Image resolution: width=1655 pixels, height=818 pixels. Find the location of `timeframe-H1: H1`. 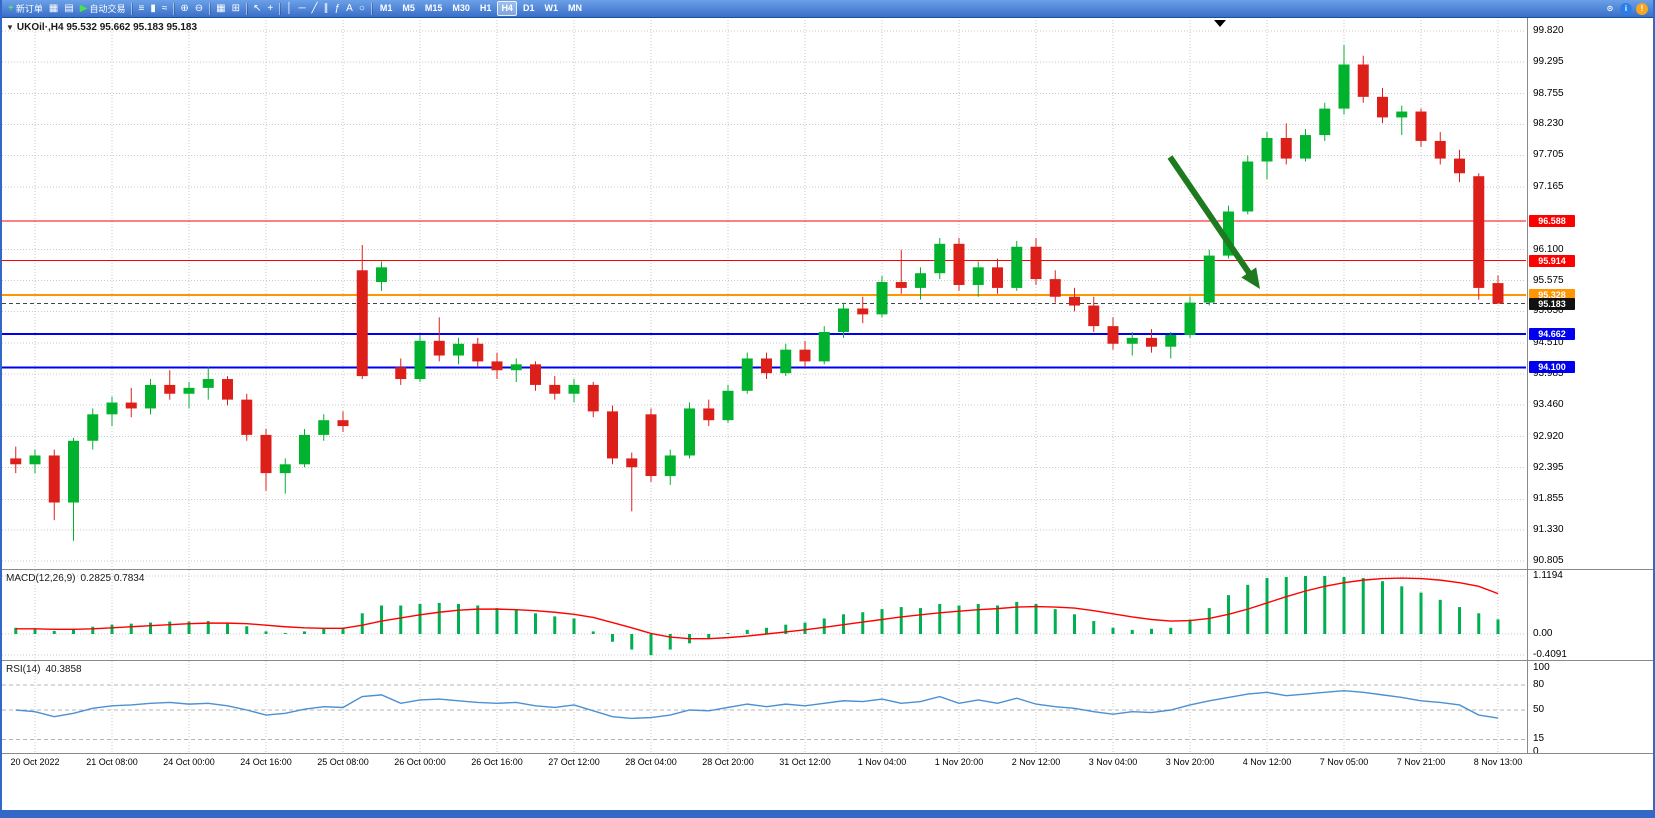

timeframe-H1: H1 is located at coordinates (485, 8).